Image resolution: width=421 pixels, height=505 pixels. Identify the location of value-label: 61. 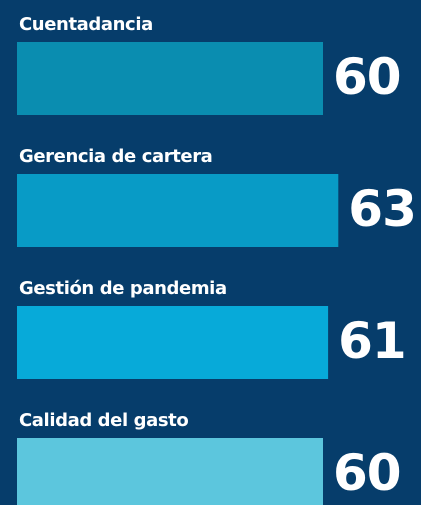
(372, 341).